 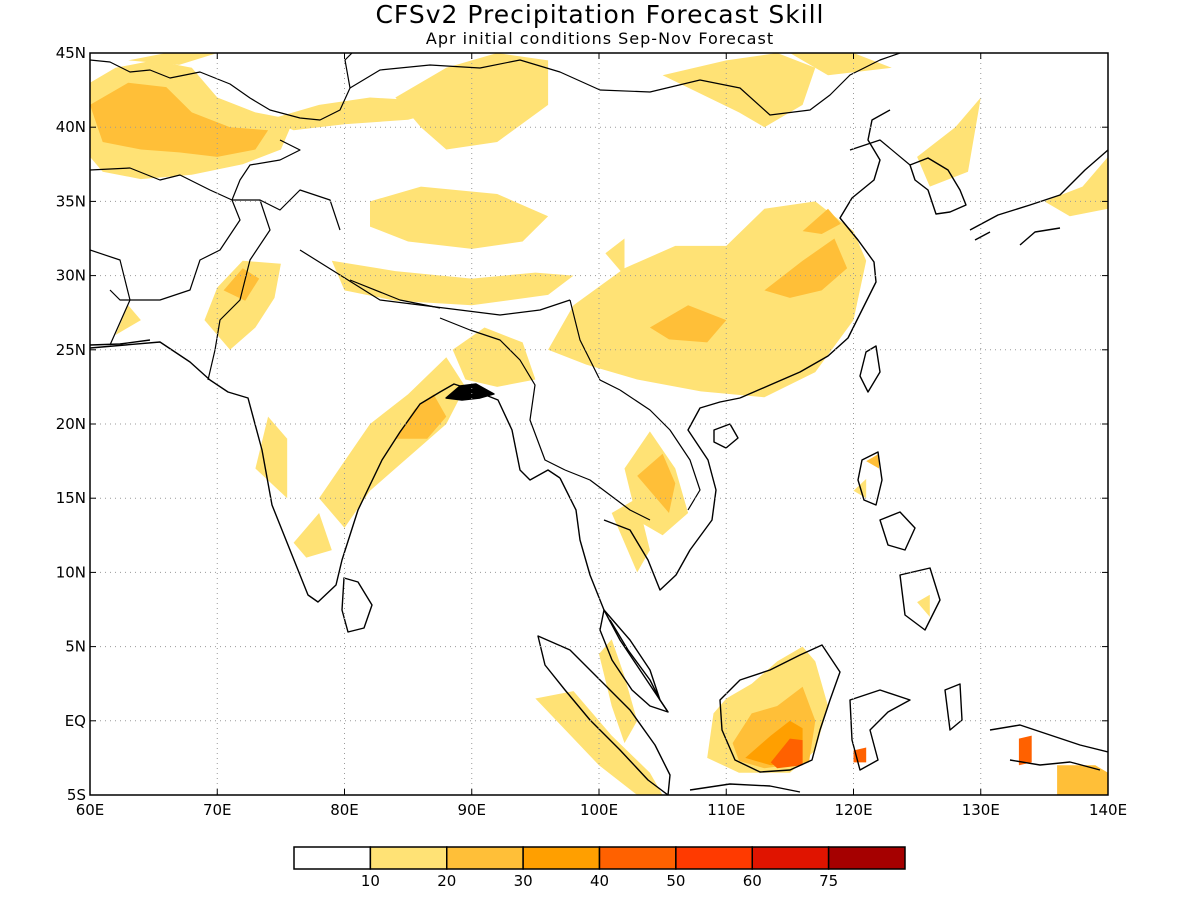 What do you see at coordinates (981, 810) in the screenshot?
I see `x-tick-label: 130E` at bounding box center [981, 810].